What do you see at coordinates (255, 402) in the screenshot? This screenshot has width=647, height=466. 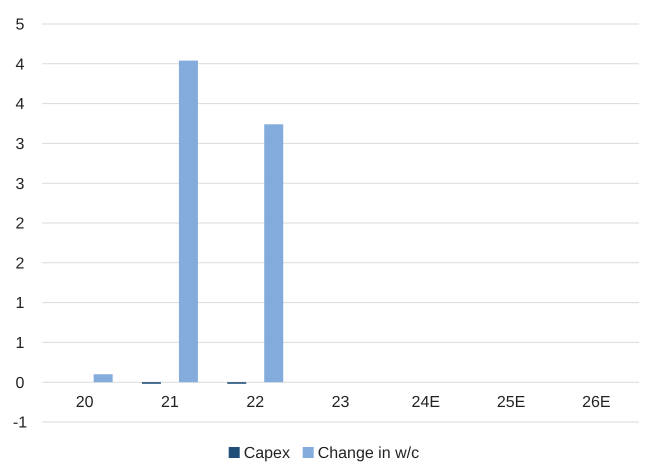 I see `x-tick-label: 22` at bounding box center [255, 402].